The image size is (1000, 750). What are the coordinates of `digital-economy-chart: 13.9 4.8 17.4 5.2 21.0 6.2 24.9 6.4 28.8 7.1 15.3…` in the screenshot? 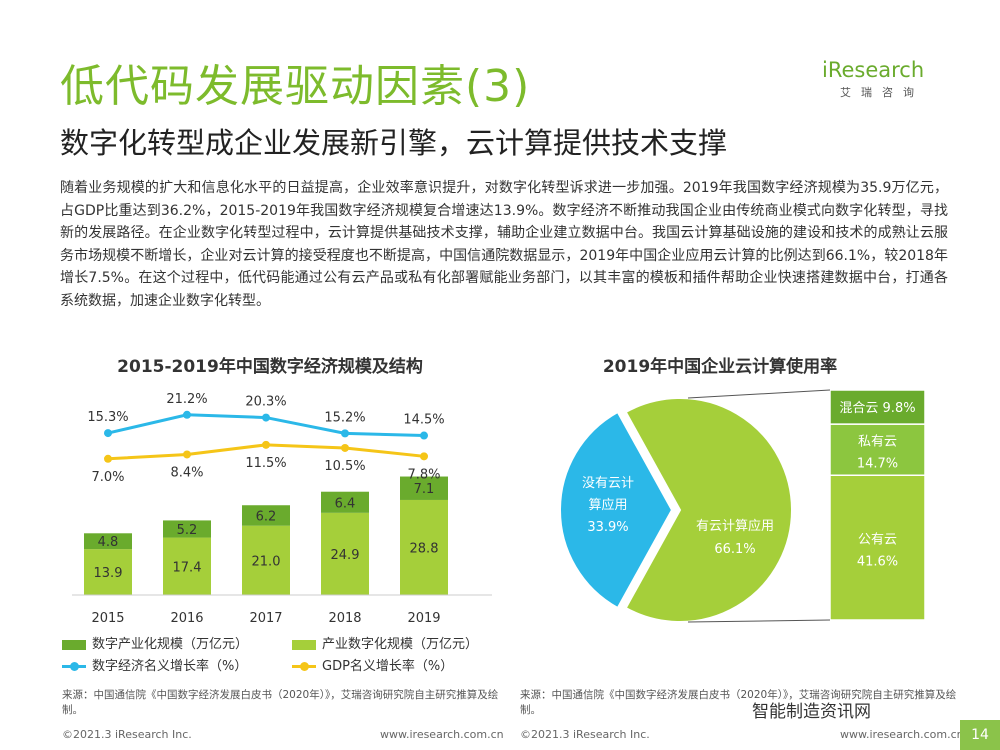 It's located at (282, 509).